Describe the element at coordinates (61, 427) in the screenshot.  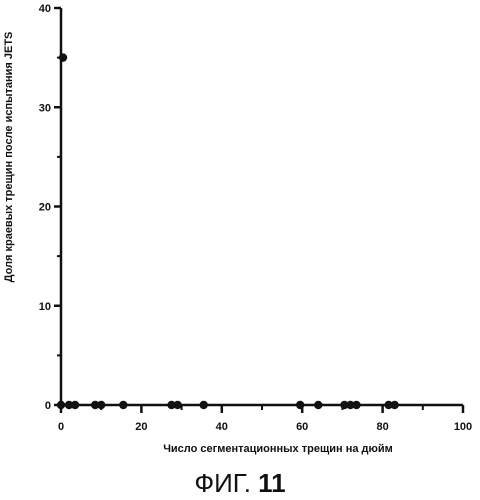
I see `x-tick-label: 0` at that location.